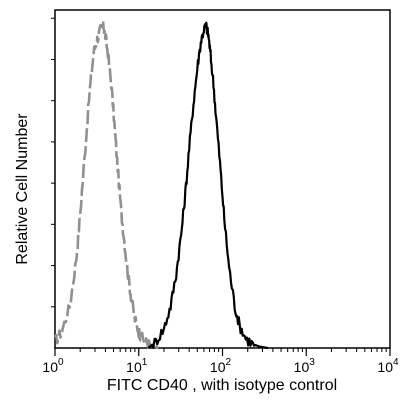  Describe the element at coordinates (221, 366) in the screenshot. I see `x-tick-label: 10²` at that location.